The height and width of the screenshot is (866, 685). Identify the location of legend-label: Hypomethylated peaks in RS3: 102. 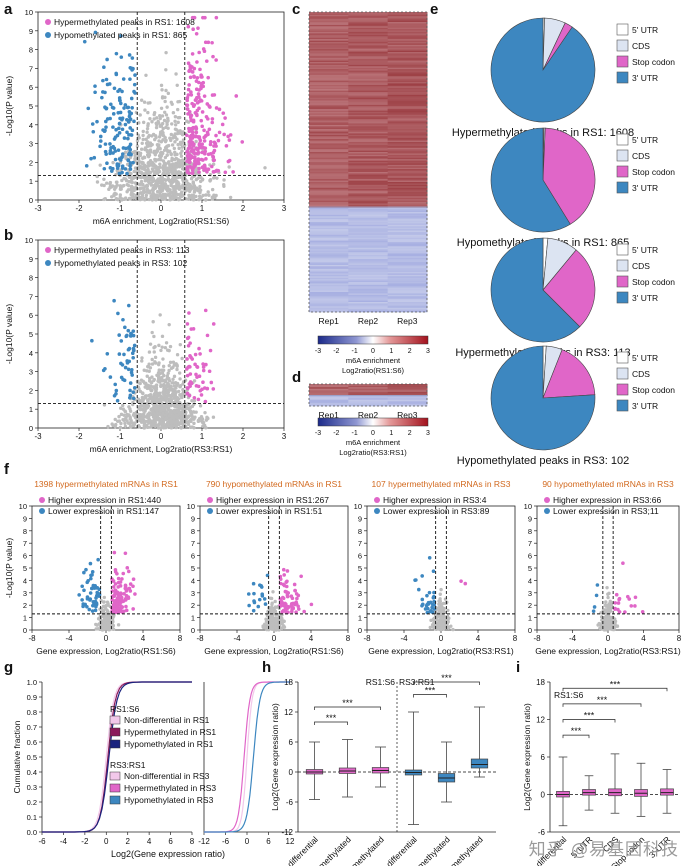
(121, 263).